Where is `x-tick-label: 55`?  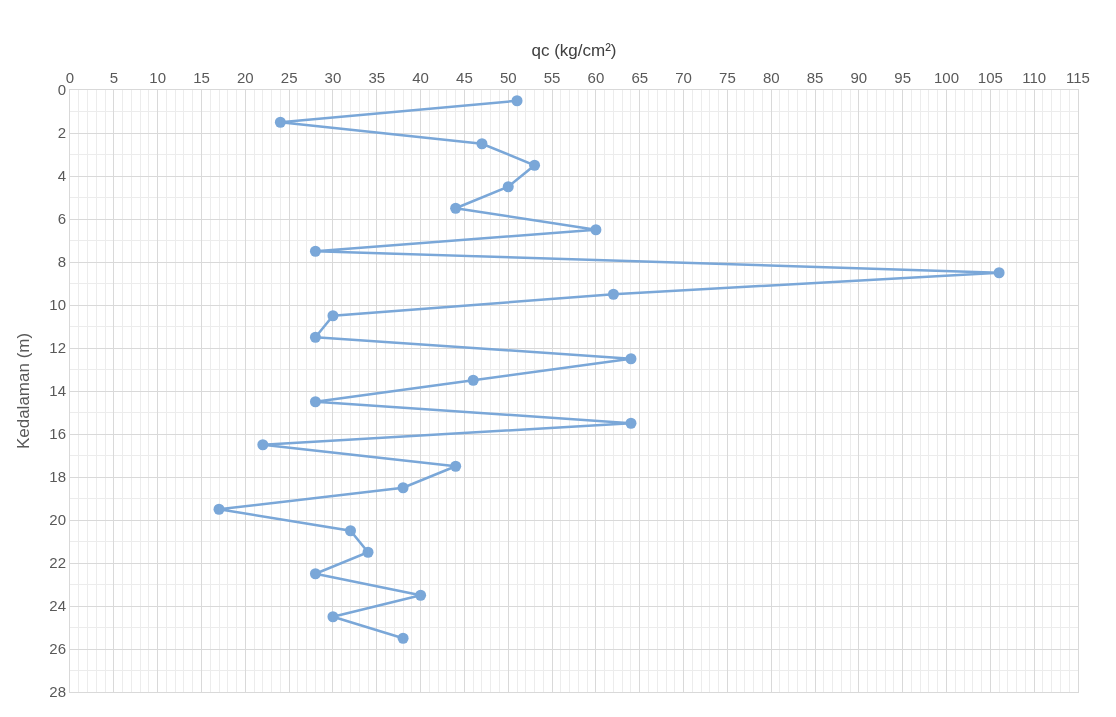
x-tick-label: 55 is located at coordinates (552, 77).